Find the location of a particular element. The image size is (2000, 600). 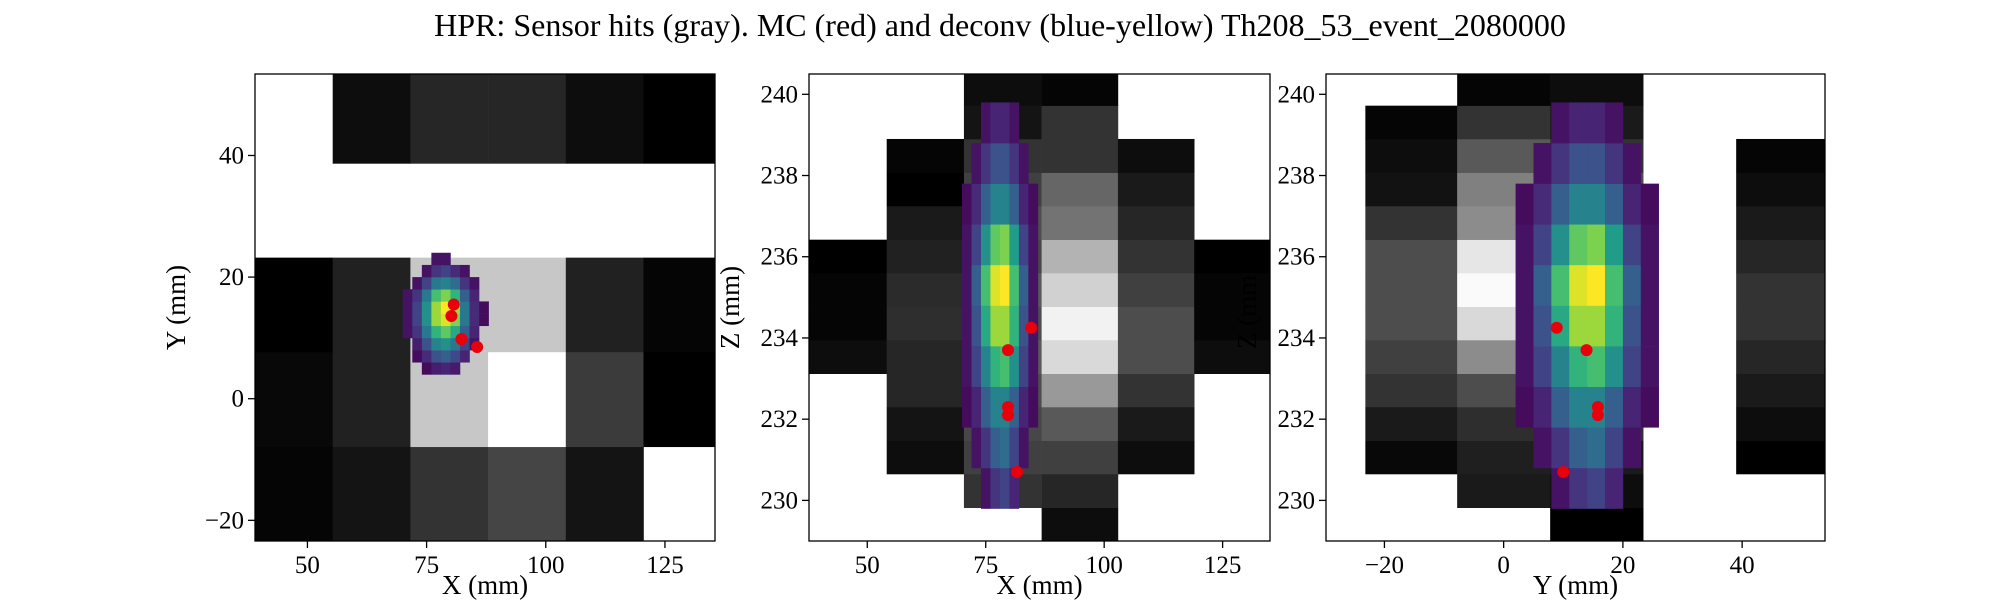

x-axis-label: X (mm) is located at coordinates (485, 585).